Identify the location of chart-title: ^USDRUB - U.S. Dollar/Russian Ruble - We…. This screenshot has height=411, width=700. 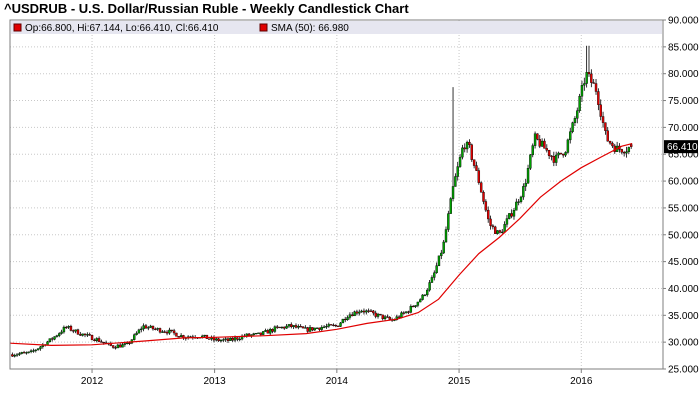
(206, 8).